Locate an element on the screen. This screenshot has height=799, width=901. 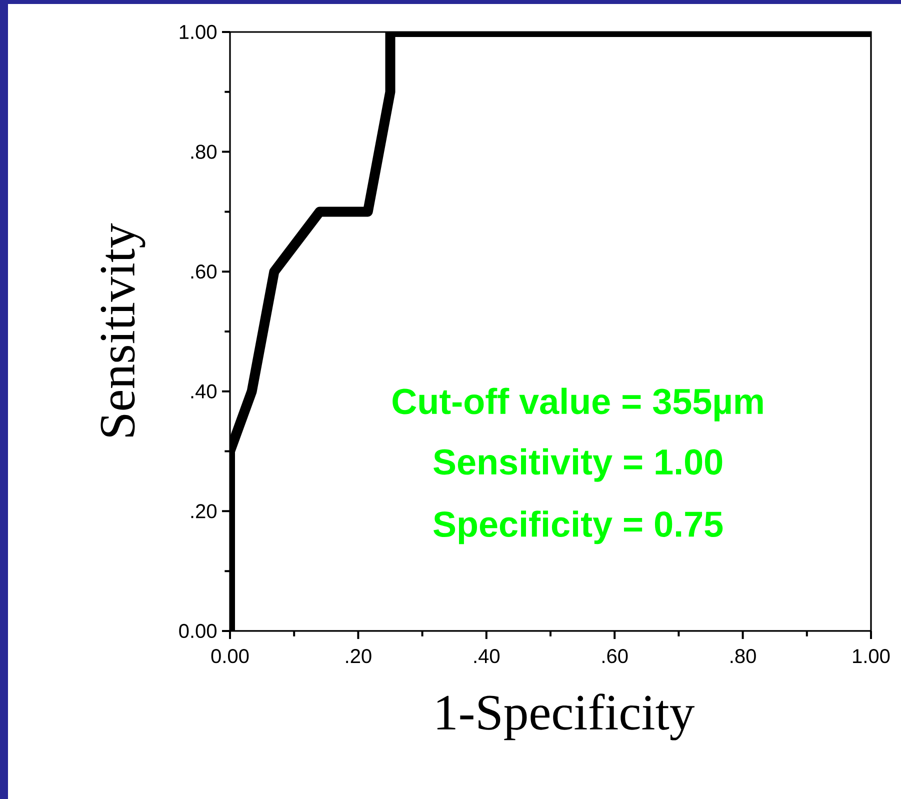
x-tick-label: .40 is located at coordinates (487, 656).